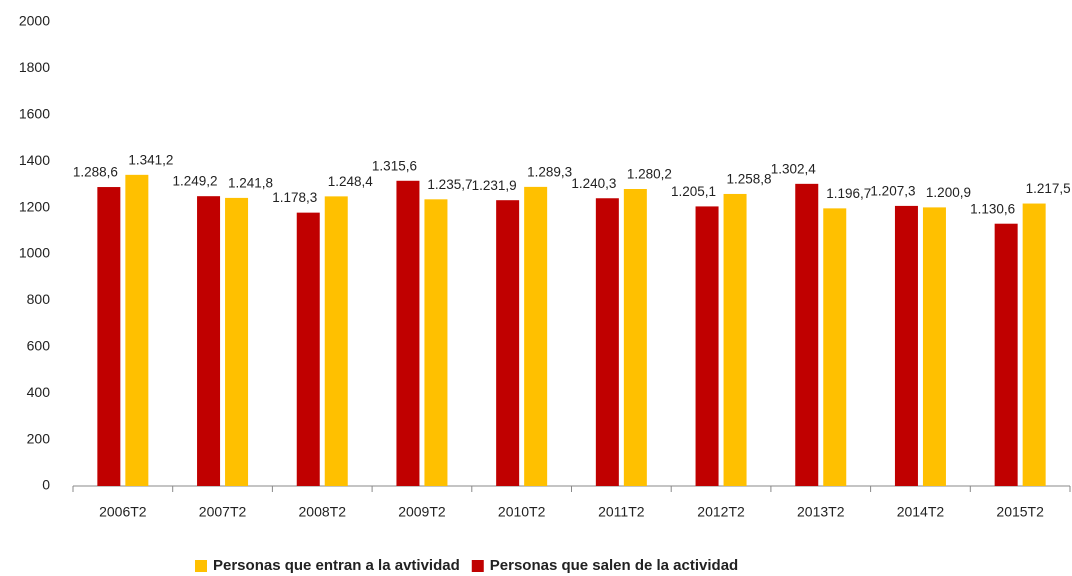  I want to click on data-label: 1.217,5, so click(1048, 188).